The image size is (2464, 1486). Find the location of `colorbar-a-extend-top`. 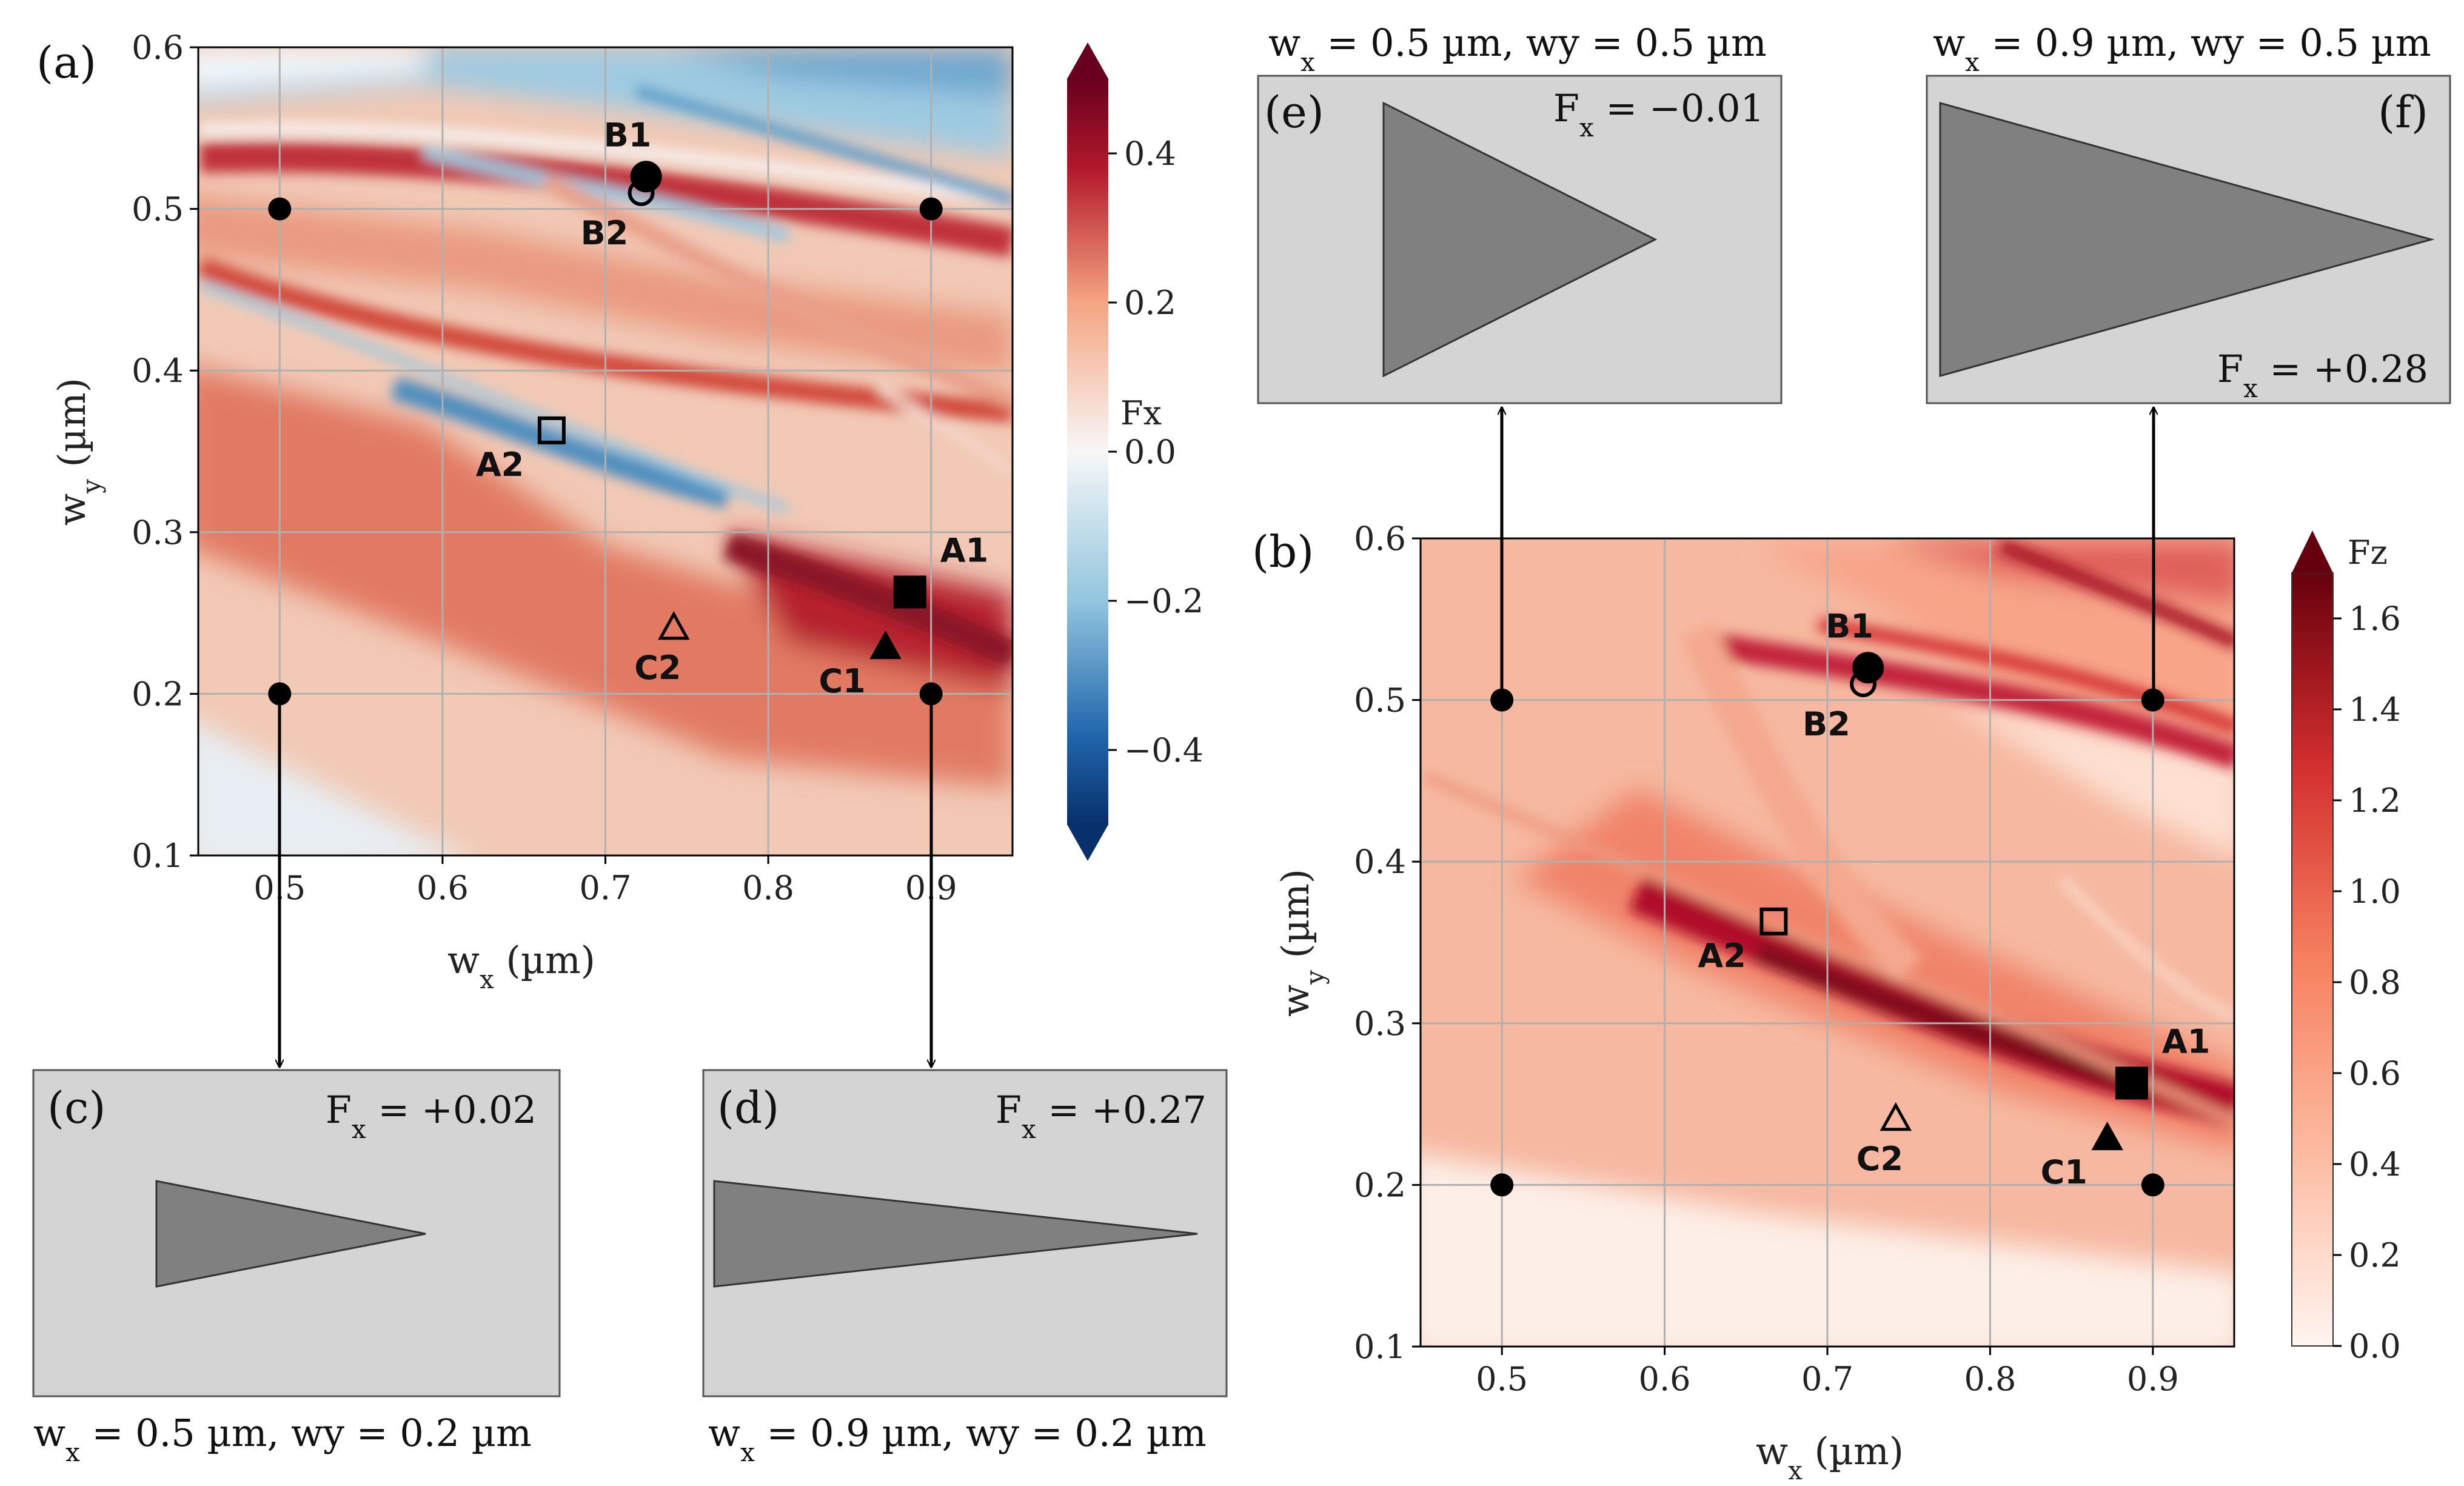

colorbar-a-extend-top is located at coordinates (1088, 60).